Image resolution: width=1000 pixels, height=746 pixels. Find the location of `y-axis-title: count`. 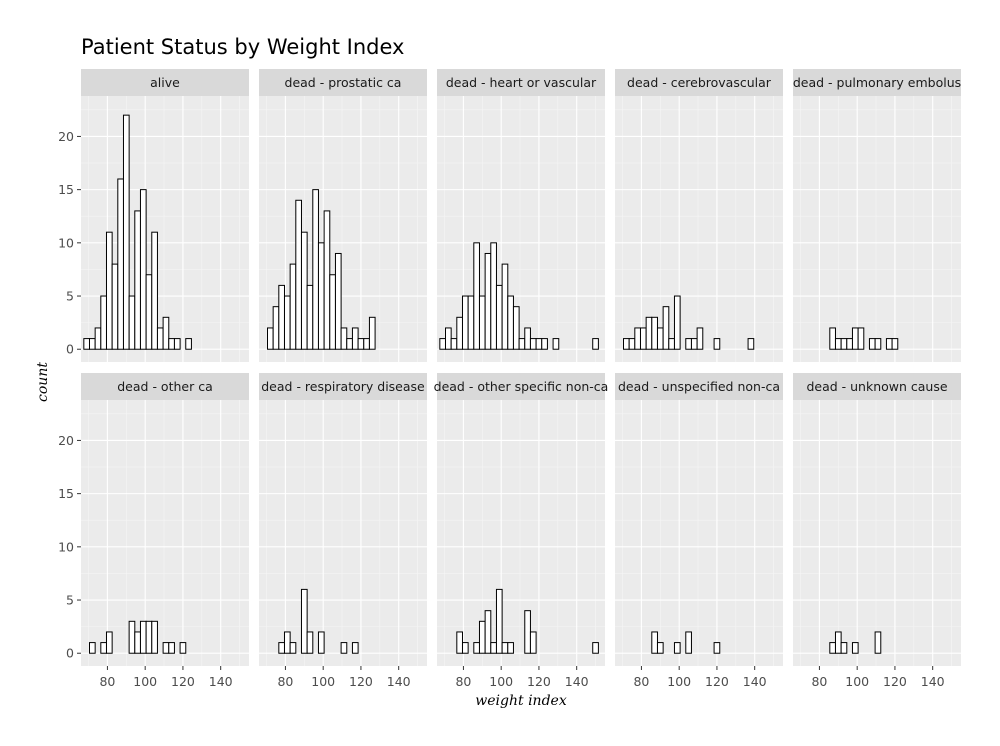

y-axis-title: count is located at coordinates (43, 382).